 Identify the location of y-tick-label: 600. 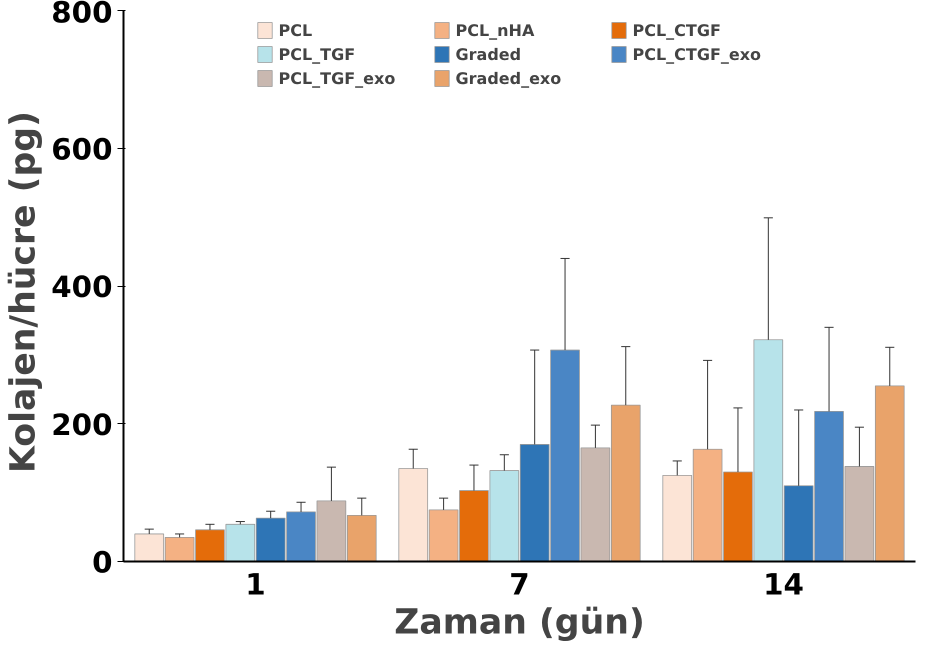
(82, 149).